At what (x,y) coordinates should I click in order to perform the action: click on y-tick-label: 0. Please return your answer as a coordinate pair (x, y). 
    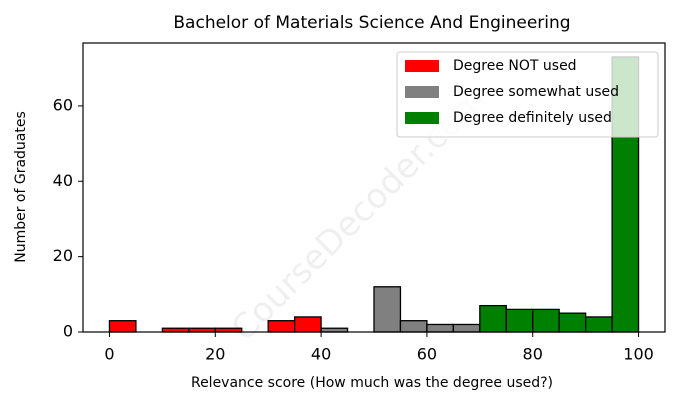
    Looking at the image, I should click on (68, 331).